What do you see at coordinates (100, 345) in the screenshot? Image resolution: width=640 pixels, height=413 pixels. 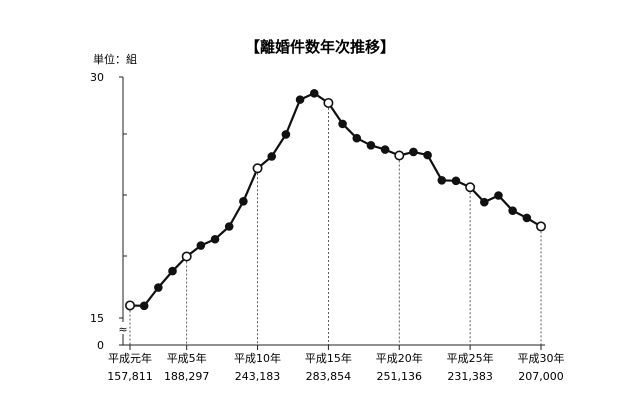 I see `y-tick-label: 0` at bounding box center [100, 345].